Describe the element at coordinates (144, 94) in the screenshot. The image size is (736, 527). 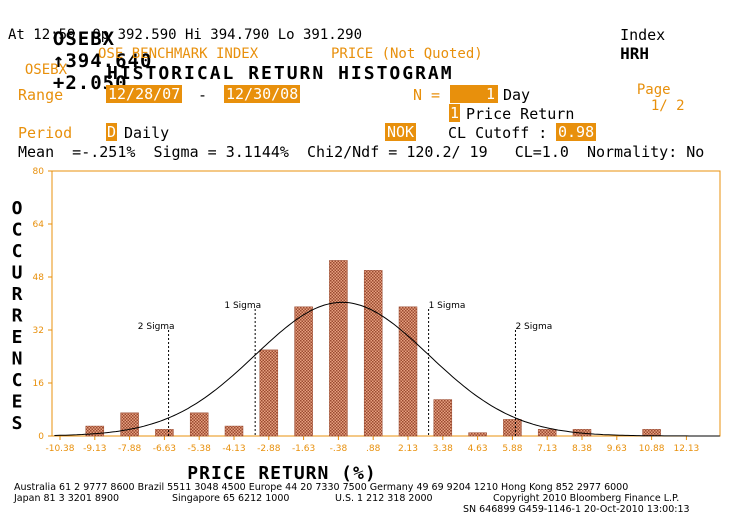
I see `range-start-field: 12/28/07` at that location.